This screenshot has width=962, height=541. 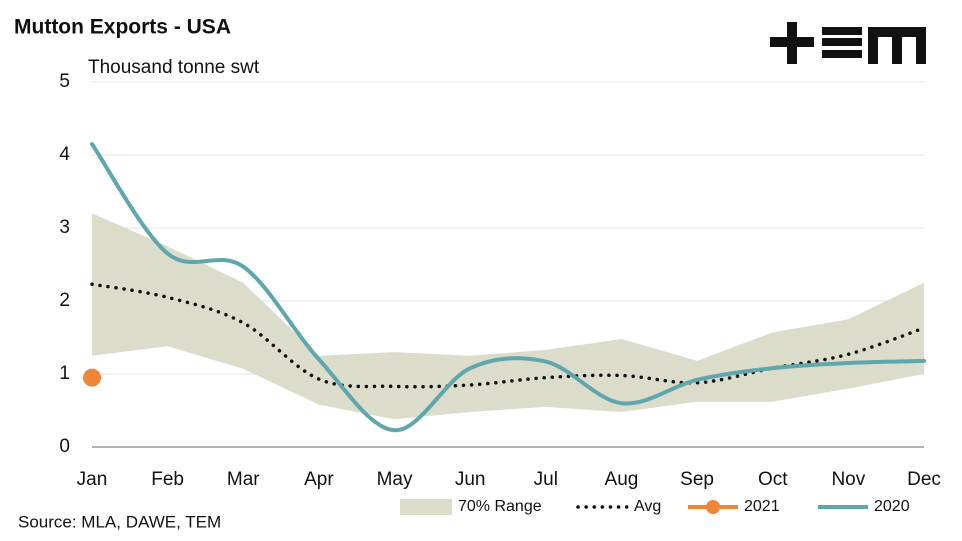 I want to click on logo, so click(x=848, y=43).